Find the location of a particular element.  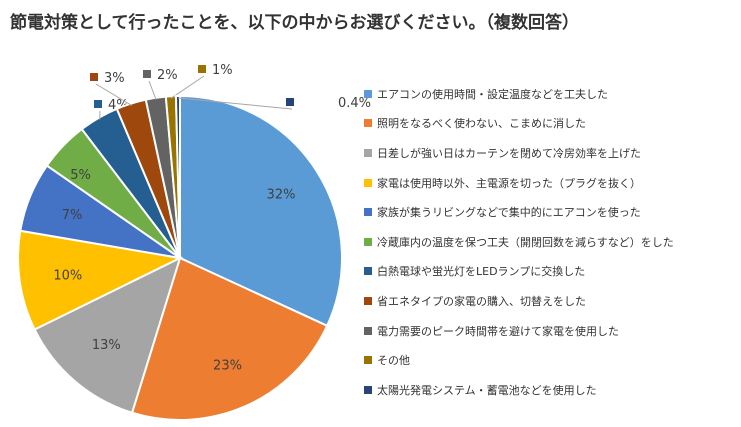

legend-item: 照明をなるべく使わない、こまめに消した is located at coordinates (550, 124).